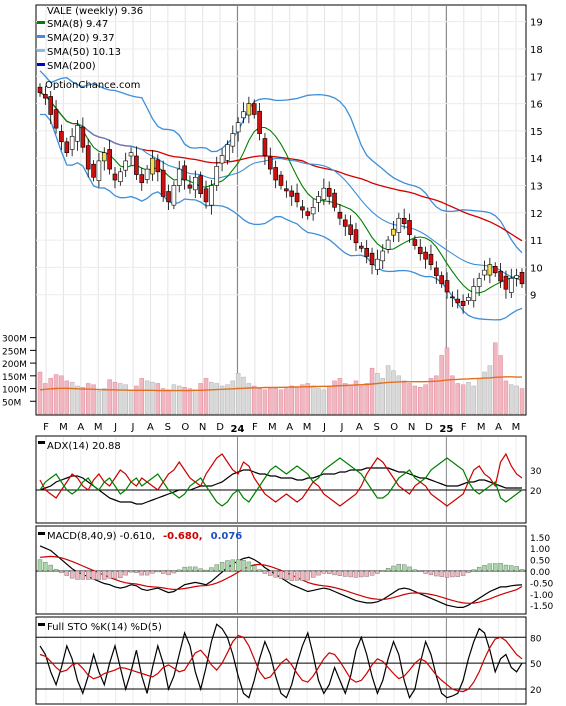 The width and height of the screenshot is (566, 706). I want to click on adx-legend: ADX(14) 20.88, so click(79, 446).